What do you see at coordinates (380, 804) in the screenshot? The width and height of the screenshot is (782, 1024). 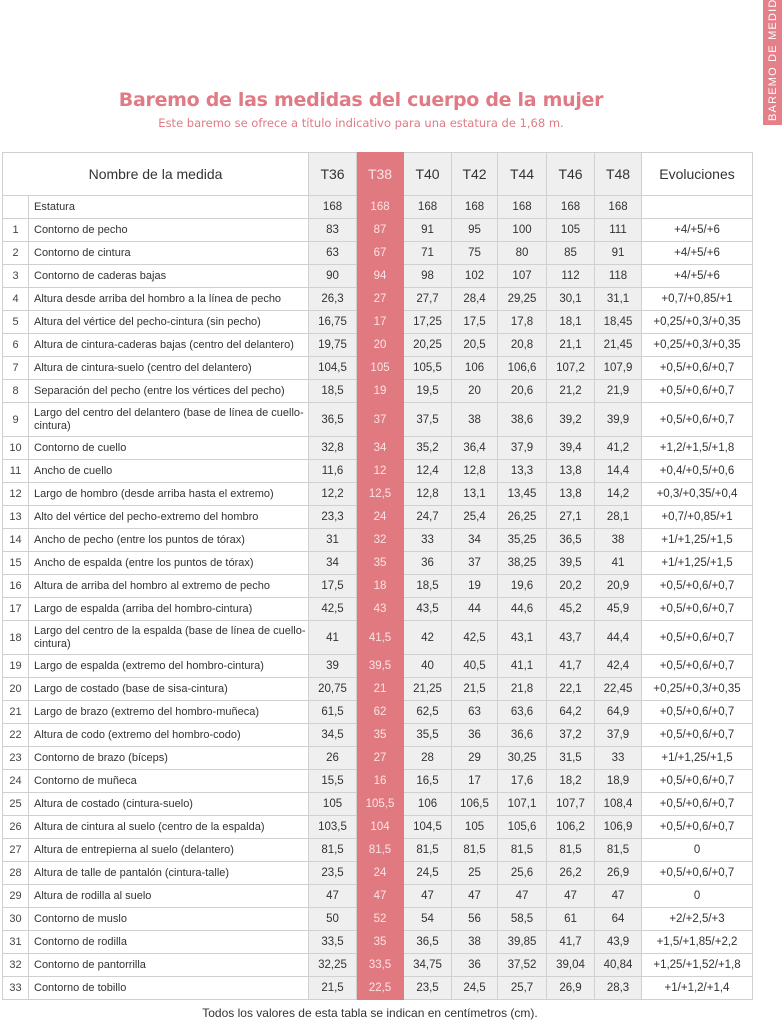 I see `value-t38: 105,5` at bounding box center [380, 804].